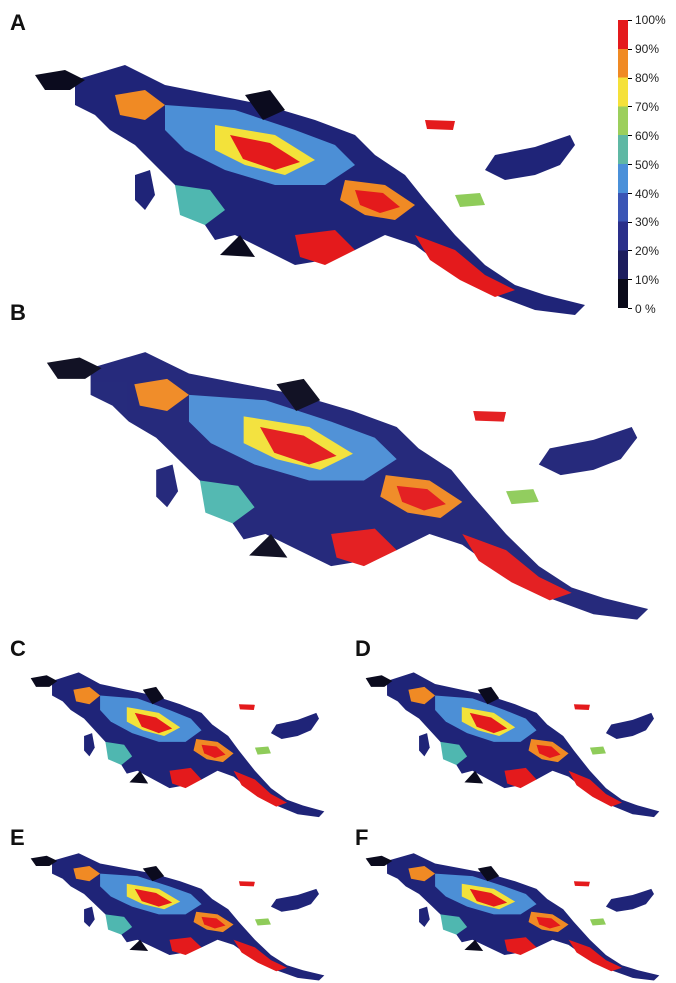 This screenshot has height=983, width=676. Describe the element at coordinates (645, 309) in the screenshot. I see `legend-label-0: 0 %` at that location.